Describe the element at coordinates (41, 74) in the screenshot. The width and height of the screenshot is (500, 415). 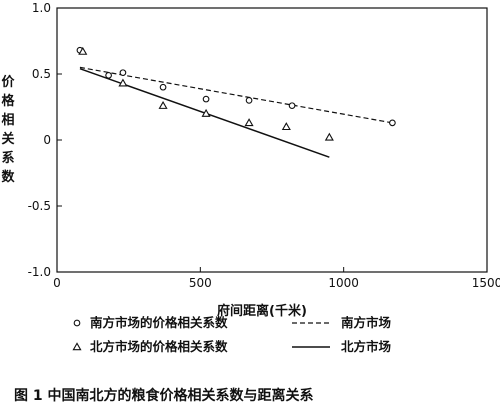
I see `y-tick-label: 0.5` at that location.